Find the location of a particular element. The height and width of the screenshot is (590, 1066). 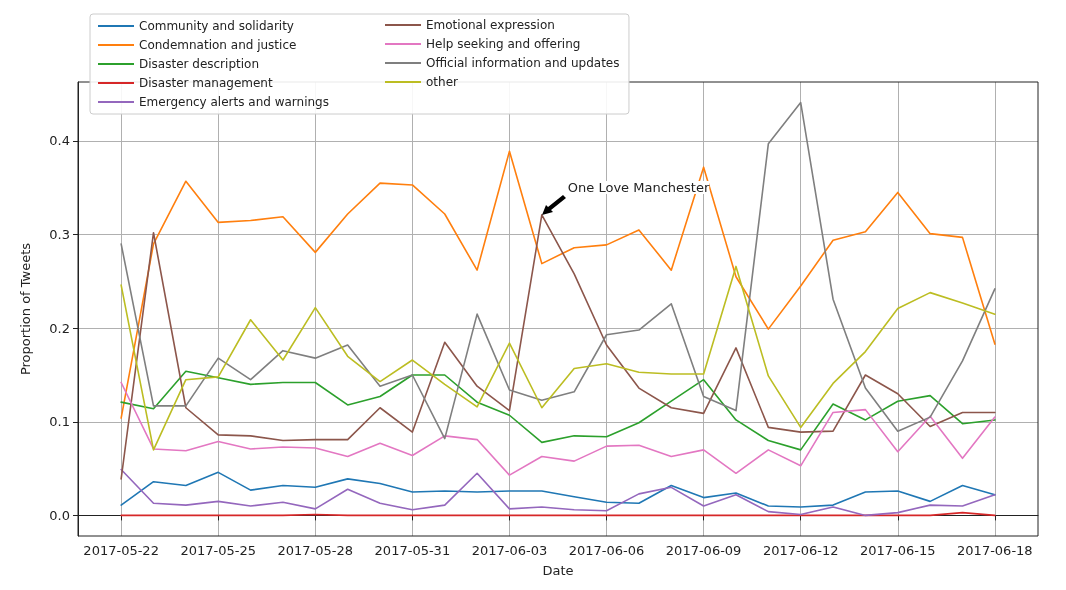

legend-label: Emergency alerts and warnings is located at coordinates (234, 102).